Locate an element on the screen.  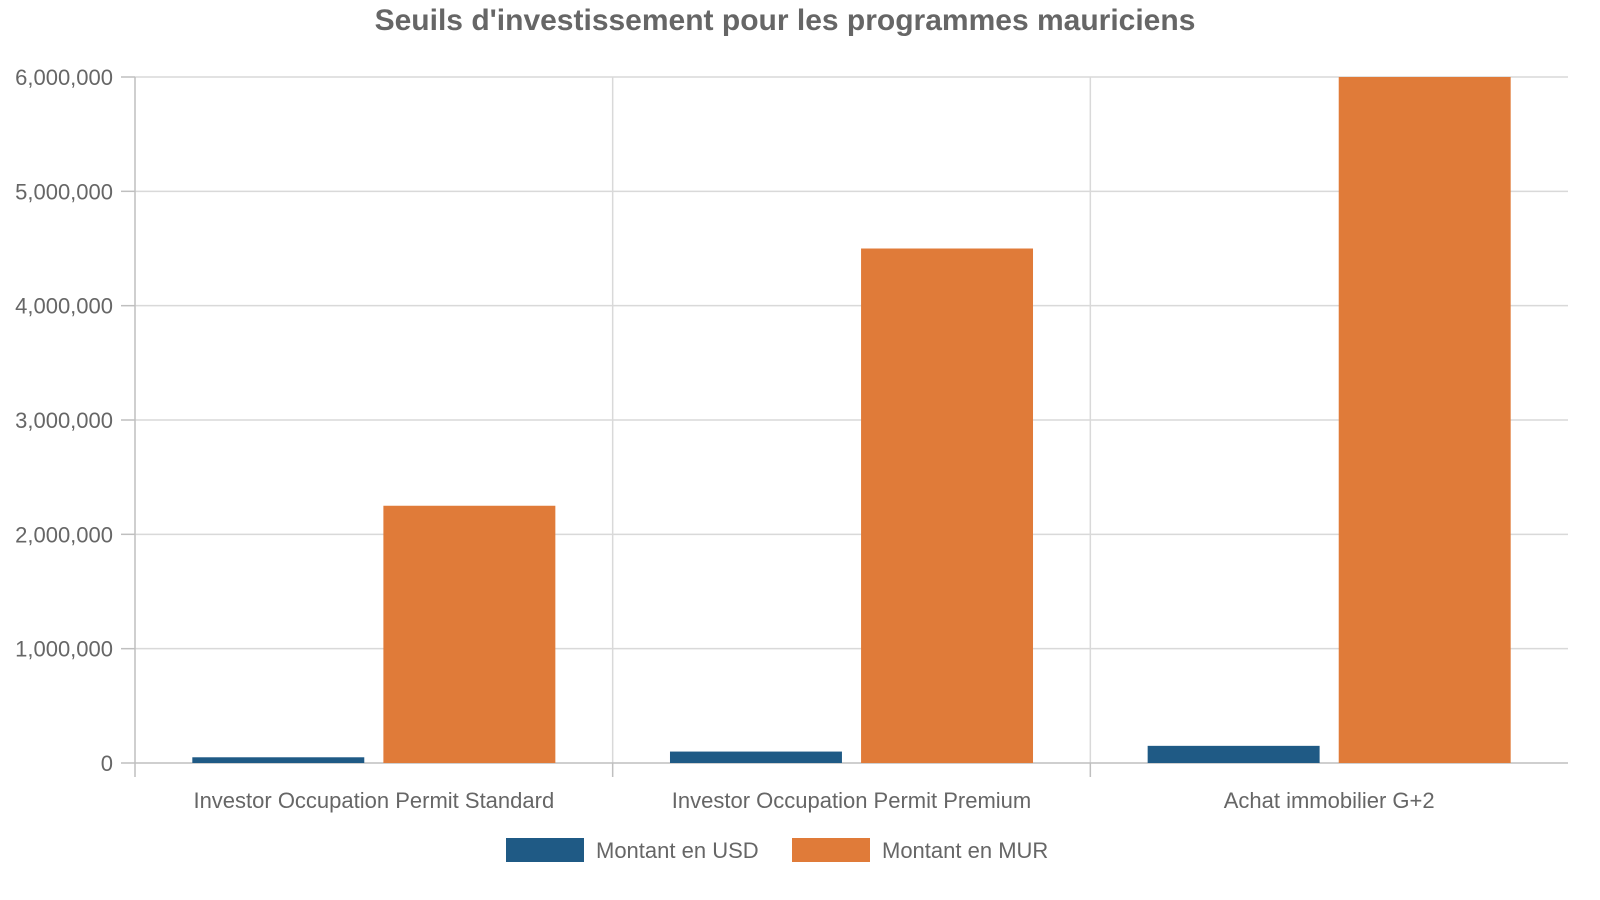
x-category-label: Achat immobilier G+2 is located at coordinates (1329, 800).